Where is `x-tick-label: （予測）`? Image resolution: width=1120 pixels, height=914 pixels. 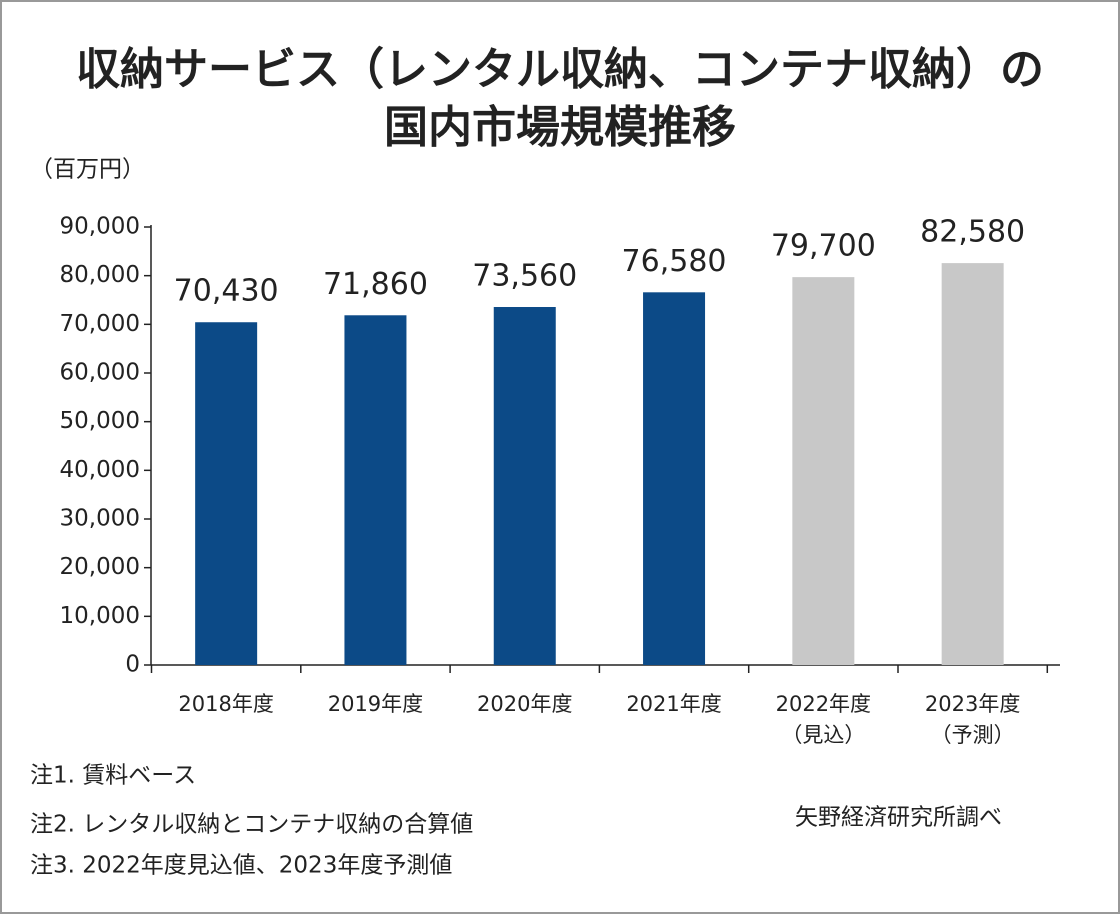
x-tick-label: （予測） is located at coordinates (973, 735).